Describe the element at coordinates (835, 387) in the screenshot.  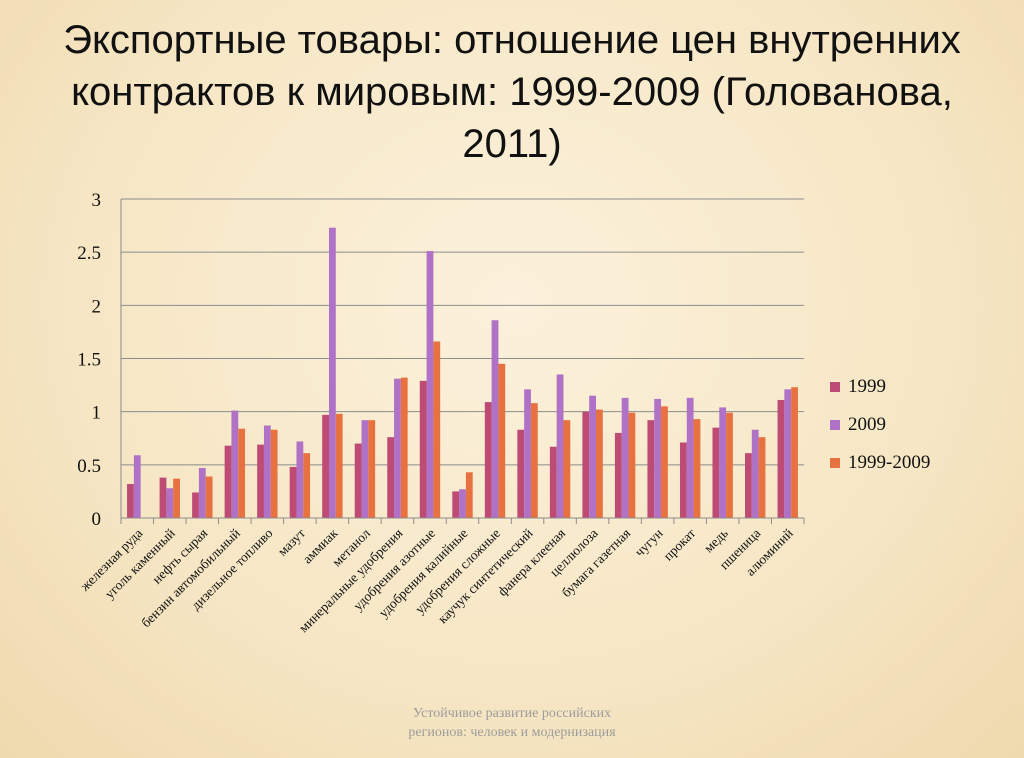
I see `legend-swatch-1999` at that location.